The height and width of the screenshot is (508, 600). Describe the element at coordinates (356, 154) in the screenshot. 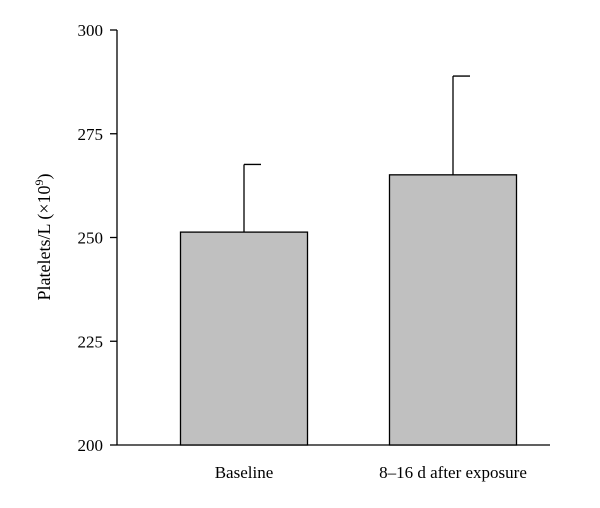

I see `error-bars` at that location.